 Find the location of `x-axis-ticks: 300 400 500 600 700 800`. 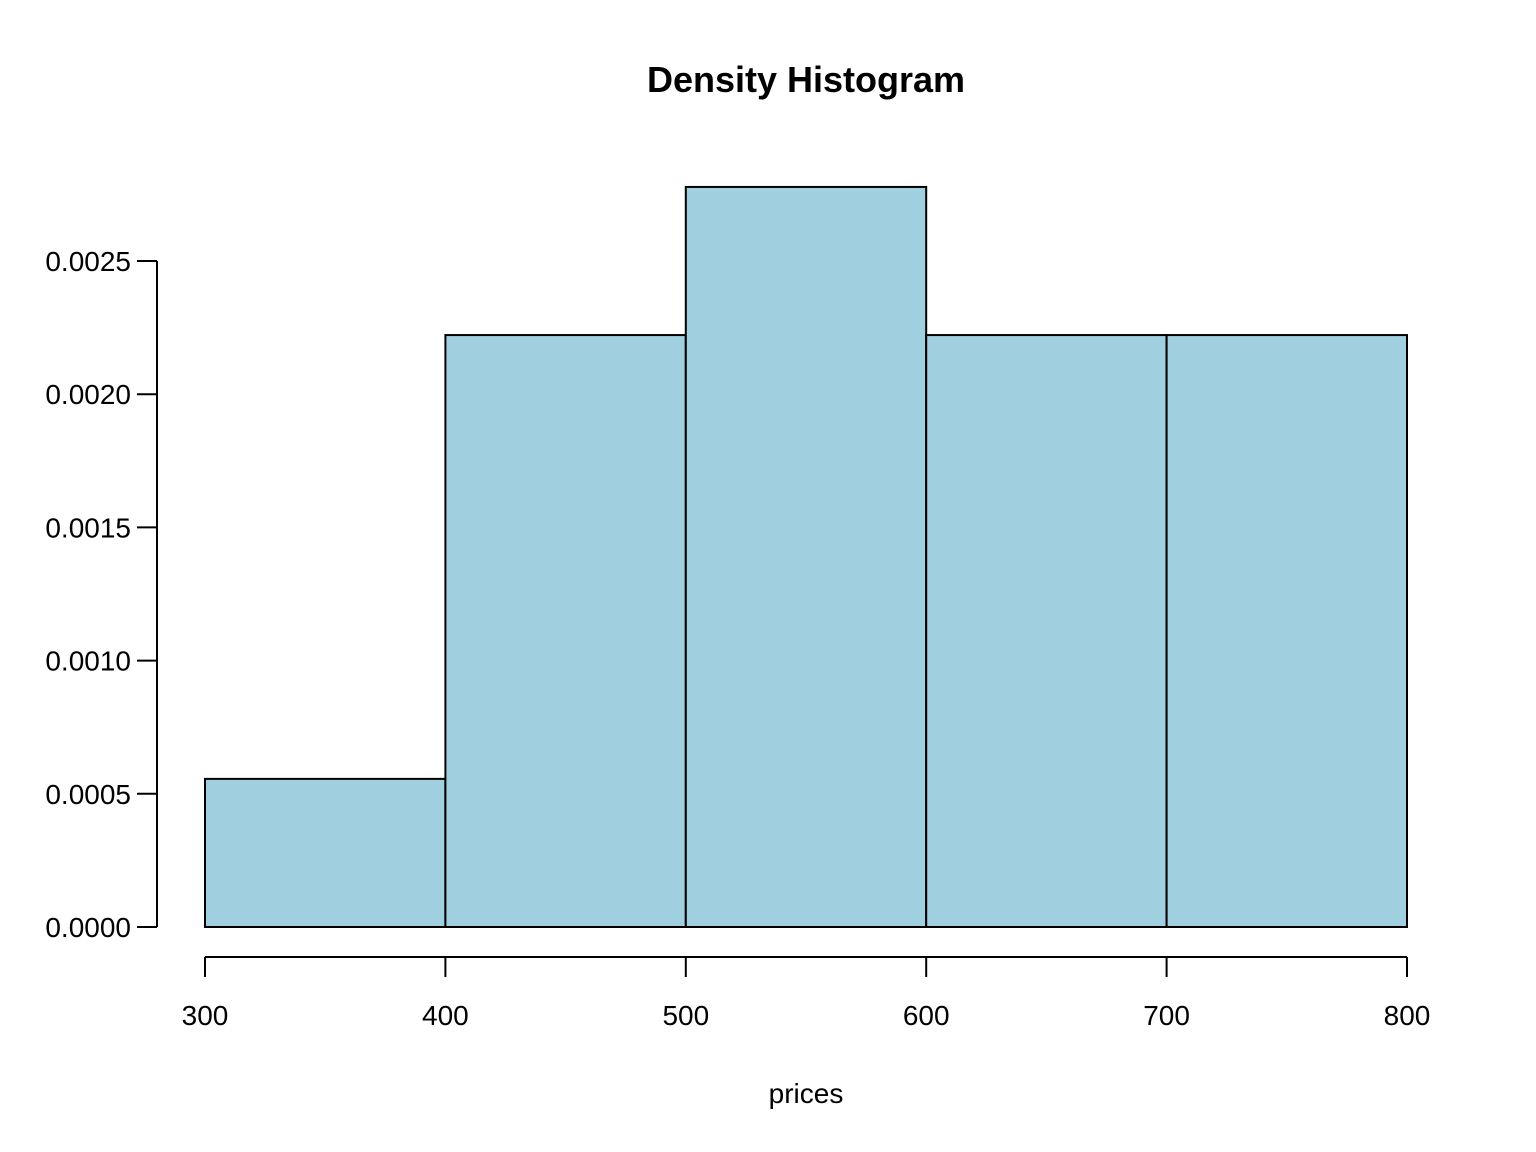

x-axis-ticks: 300 400 500 600 700 800 is located at coordinates (806, 994).